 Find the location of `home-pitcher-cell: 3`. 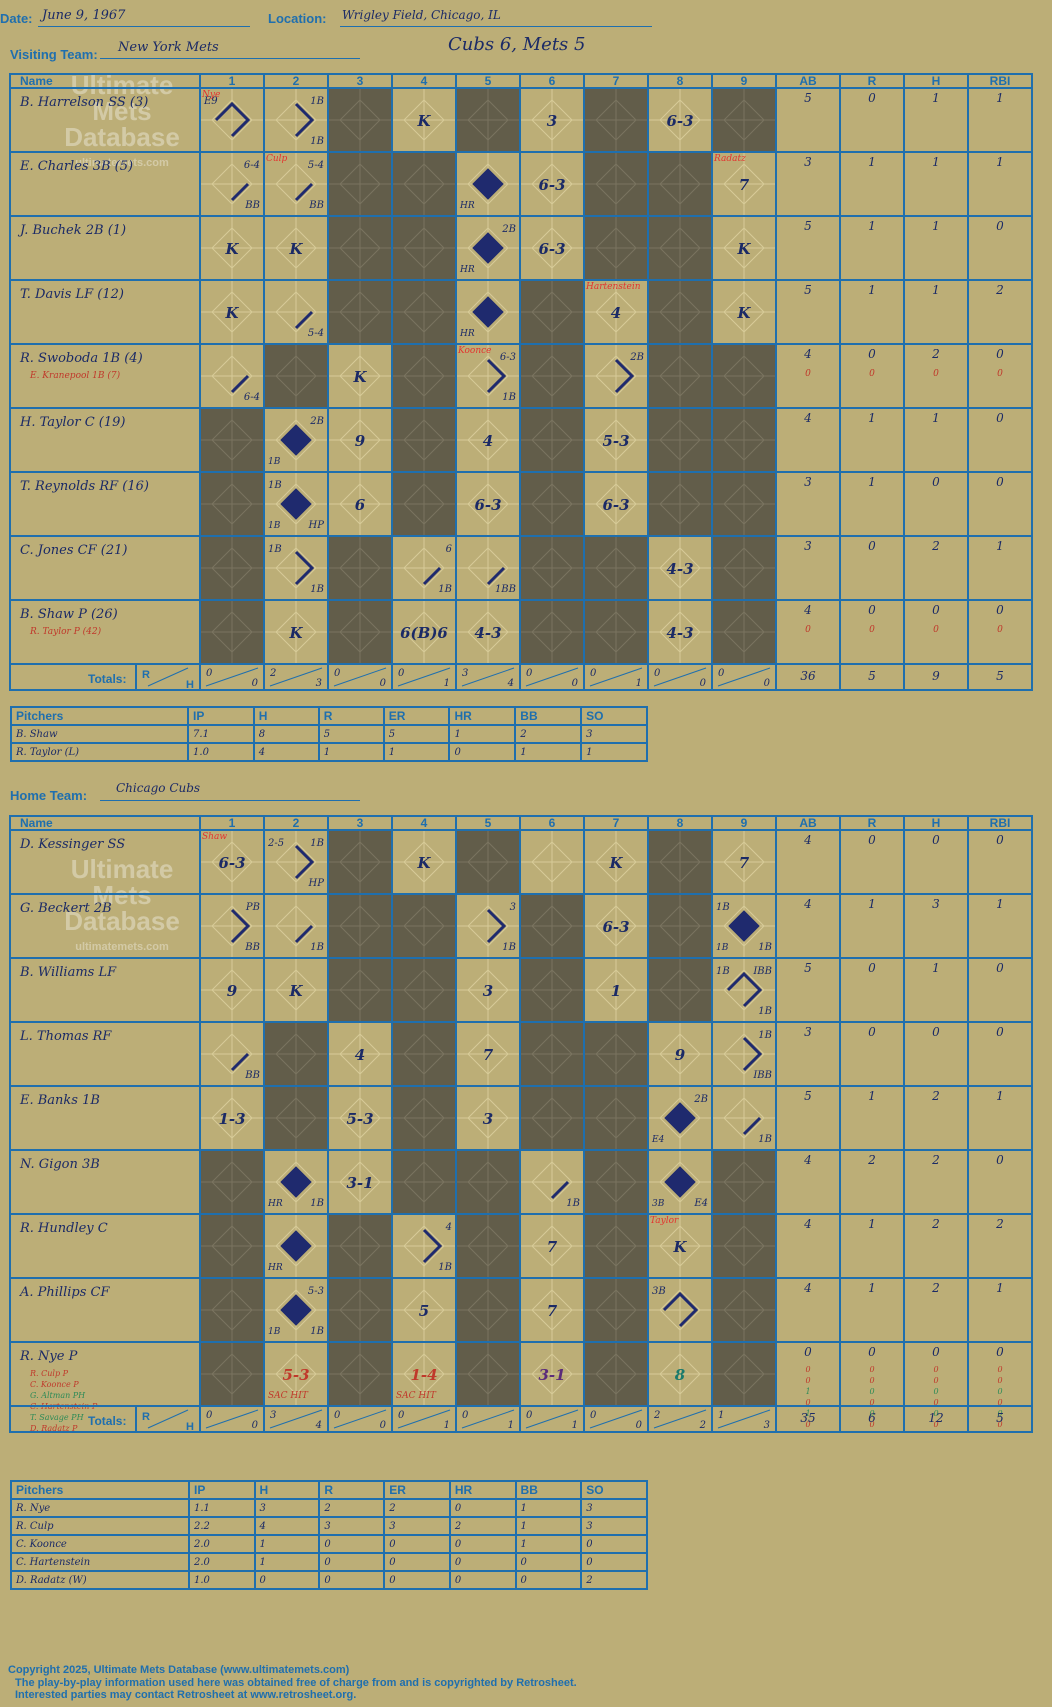

home-pitcher-cell: 3 is located at coordinates (287, 1508).